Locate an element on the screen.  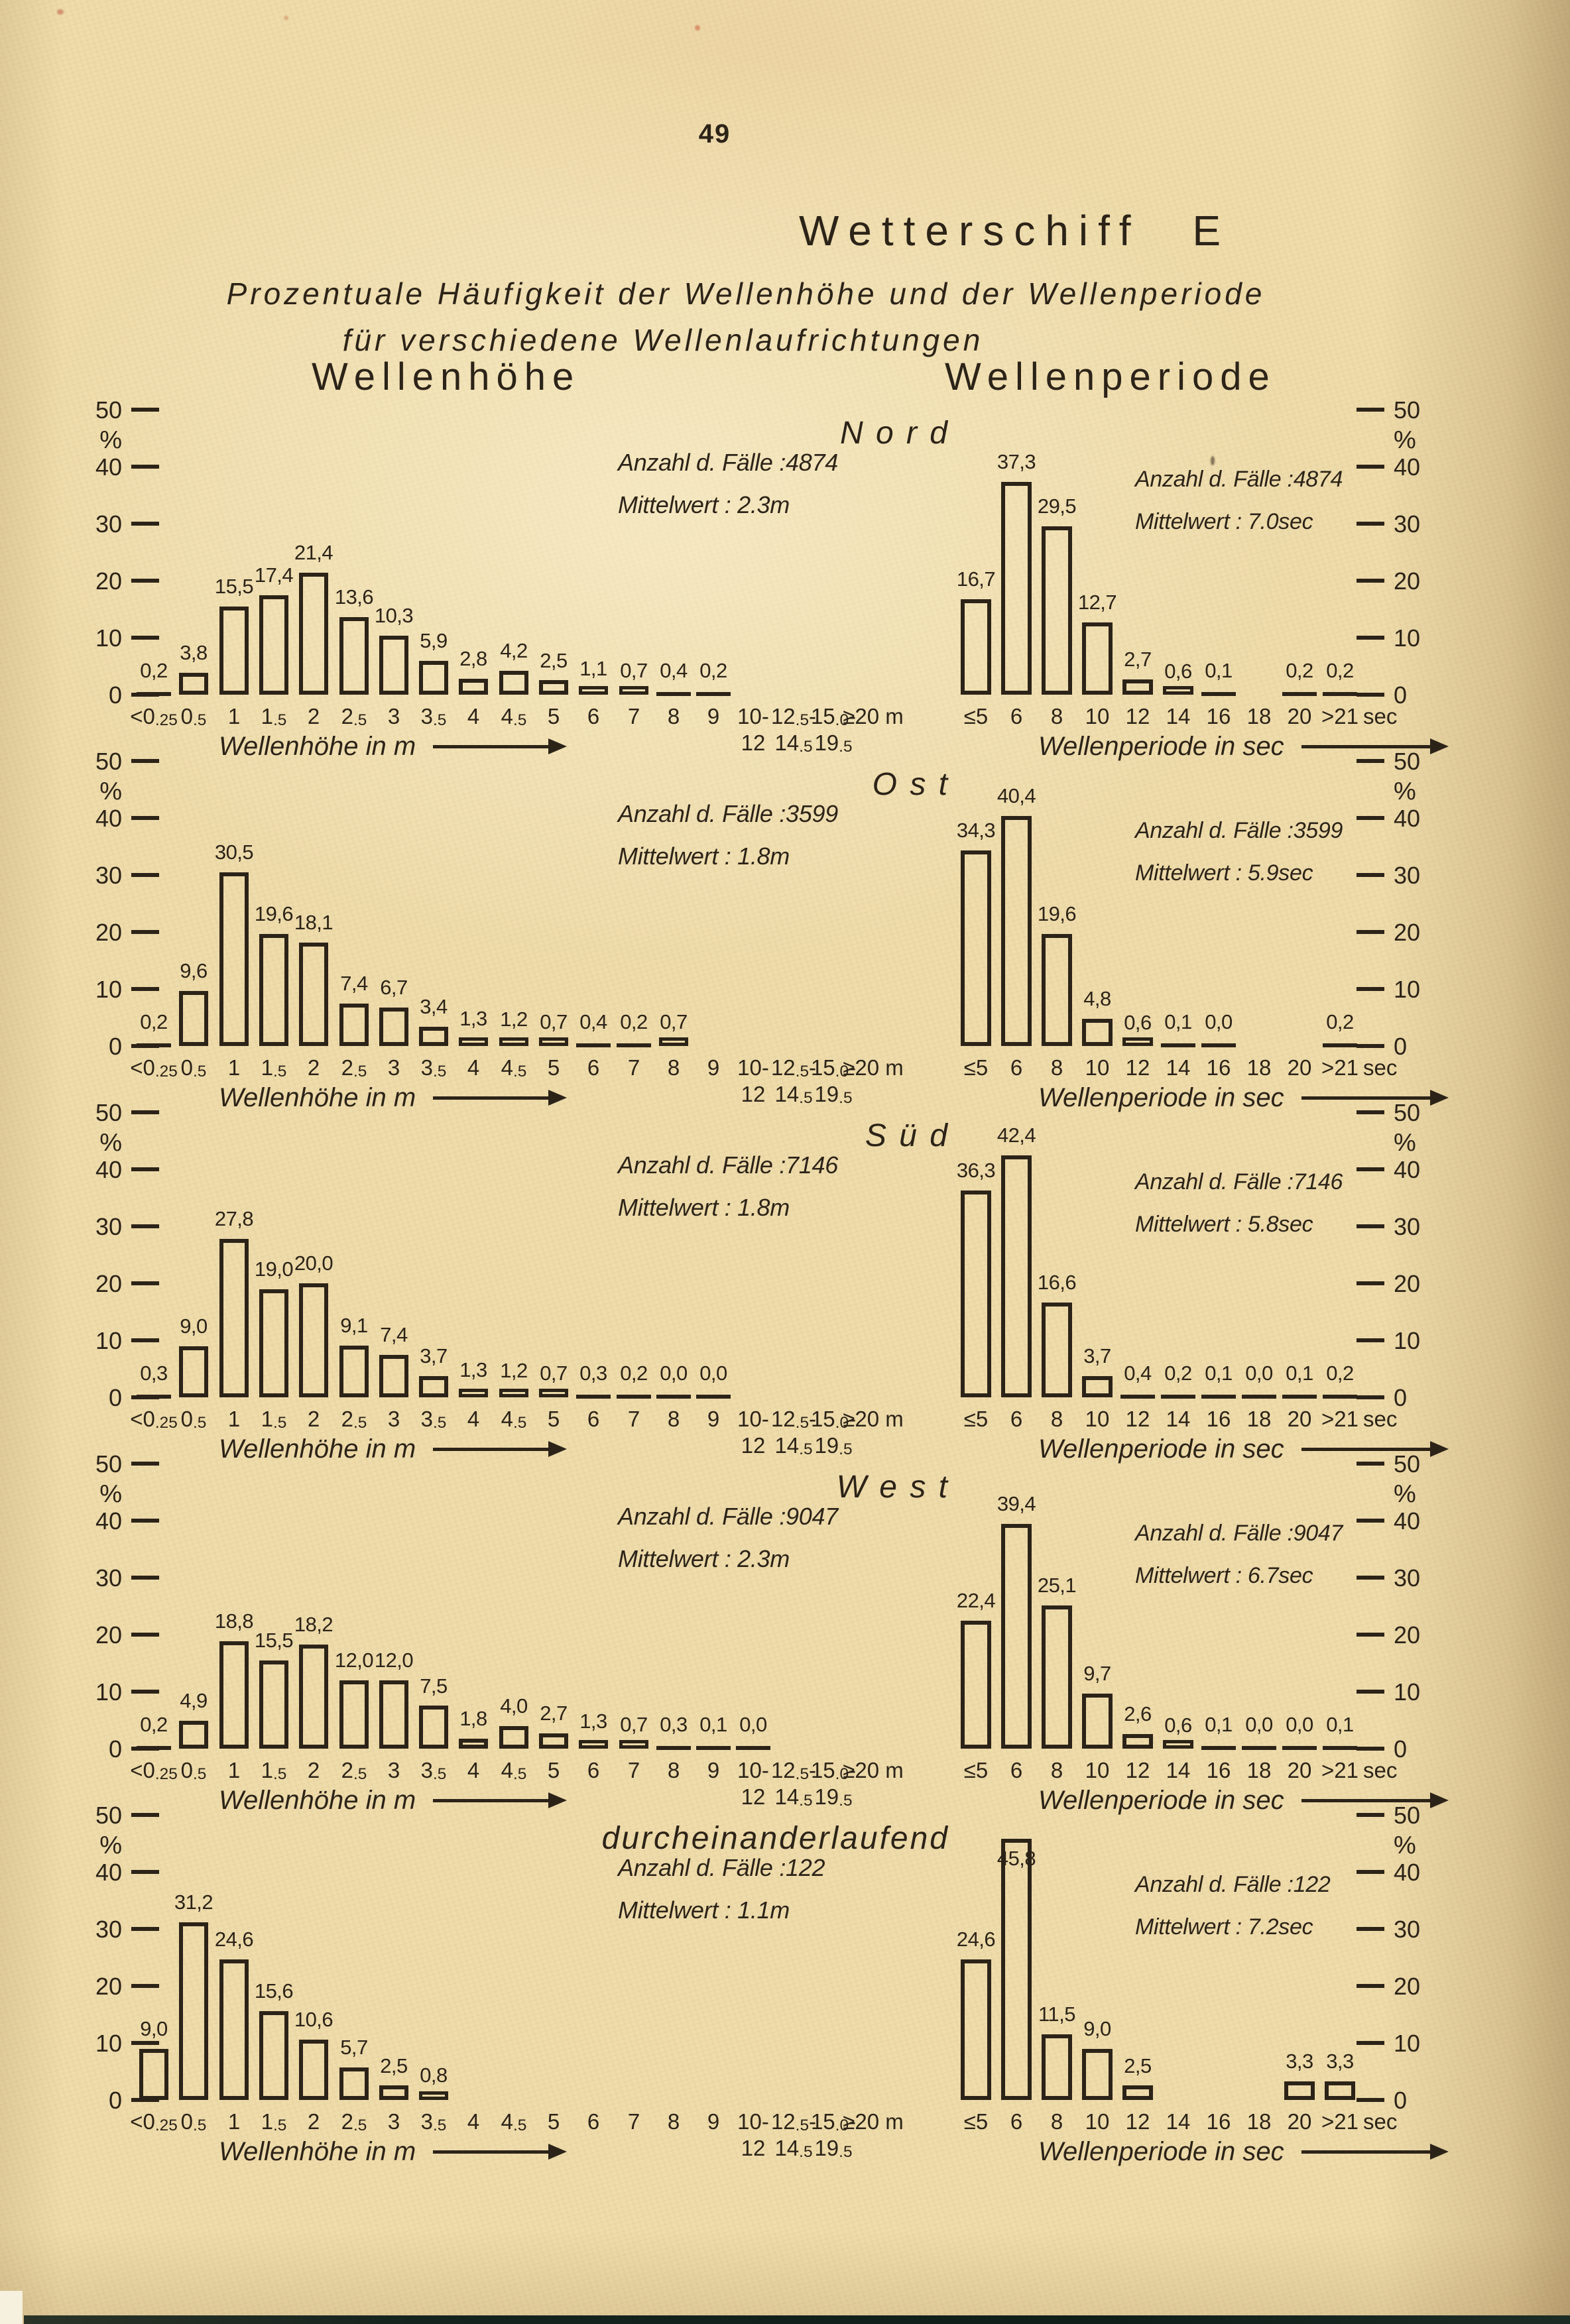
bar-value-label: 3,4 is located at coordinates (434, 1006).